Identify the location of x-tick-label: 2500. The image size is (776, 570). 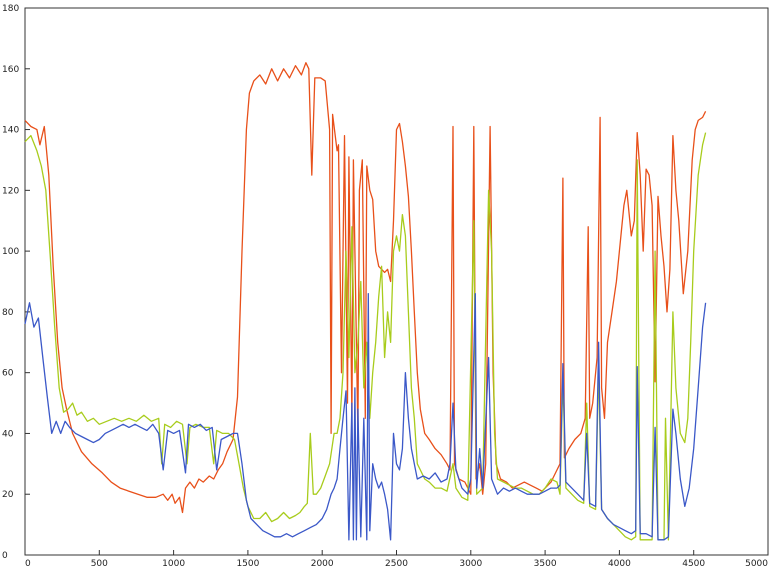
(396, 564).